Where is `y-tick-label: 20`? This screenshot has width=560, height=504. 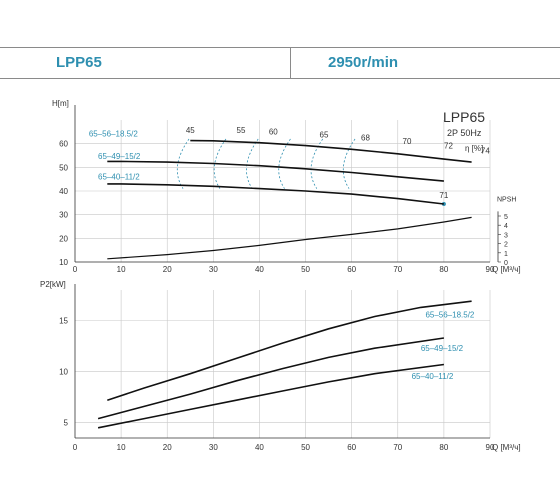
y-tick-label: 20 is located at coordinates (63, 238).